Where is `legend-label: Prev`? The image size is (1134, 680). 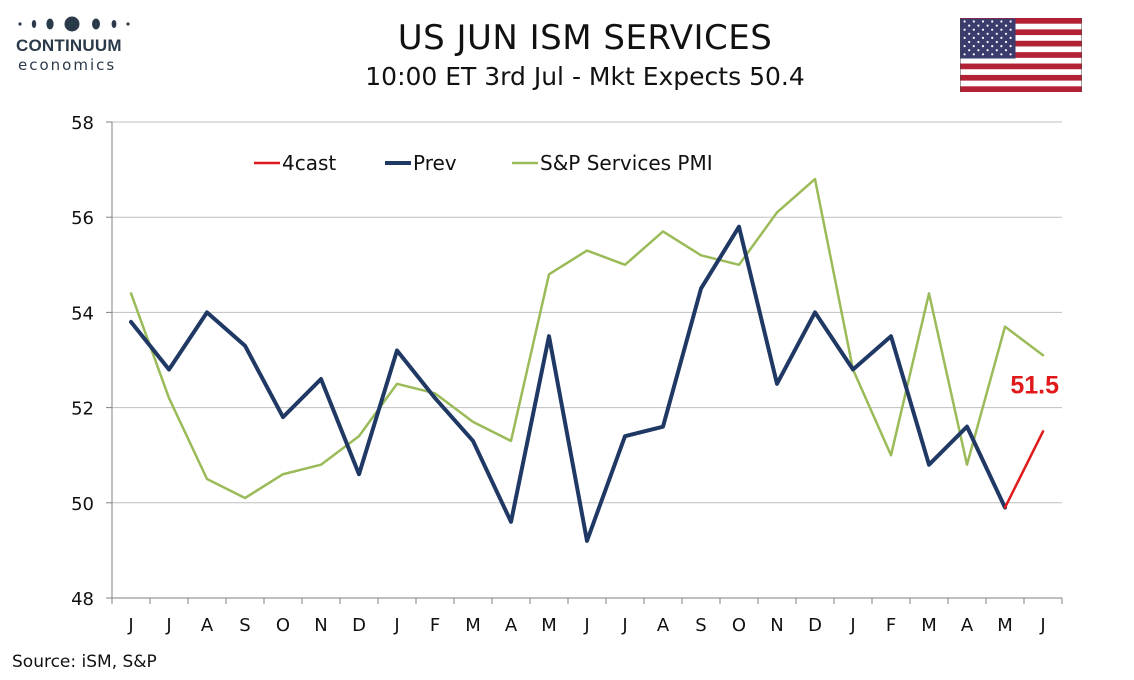 legend-label: Prev is located at coordinates (435, 163).